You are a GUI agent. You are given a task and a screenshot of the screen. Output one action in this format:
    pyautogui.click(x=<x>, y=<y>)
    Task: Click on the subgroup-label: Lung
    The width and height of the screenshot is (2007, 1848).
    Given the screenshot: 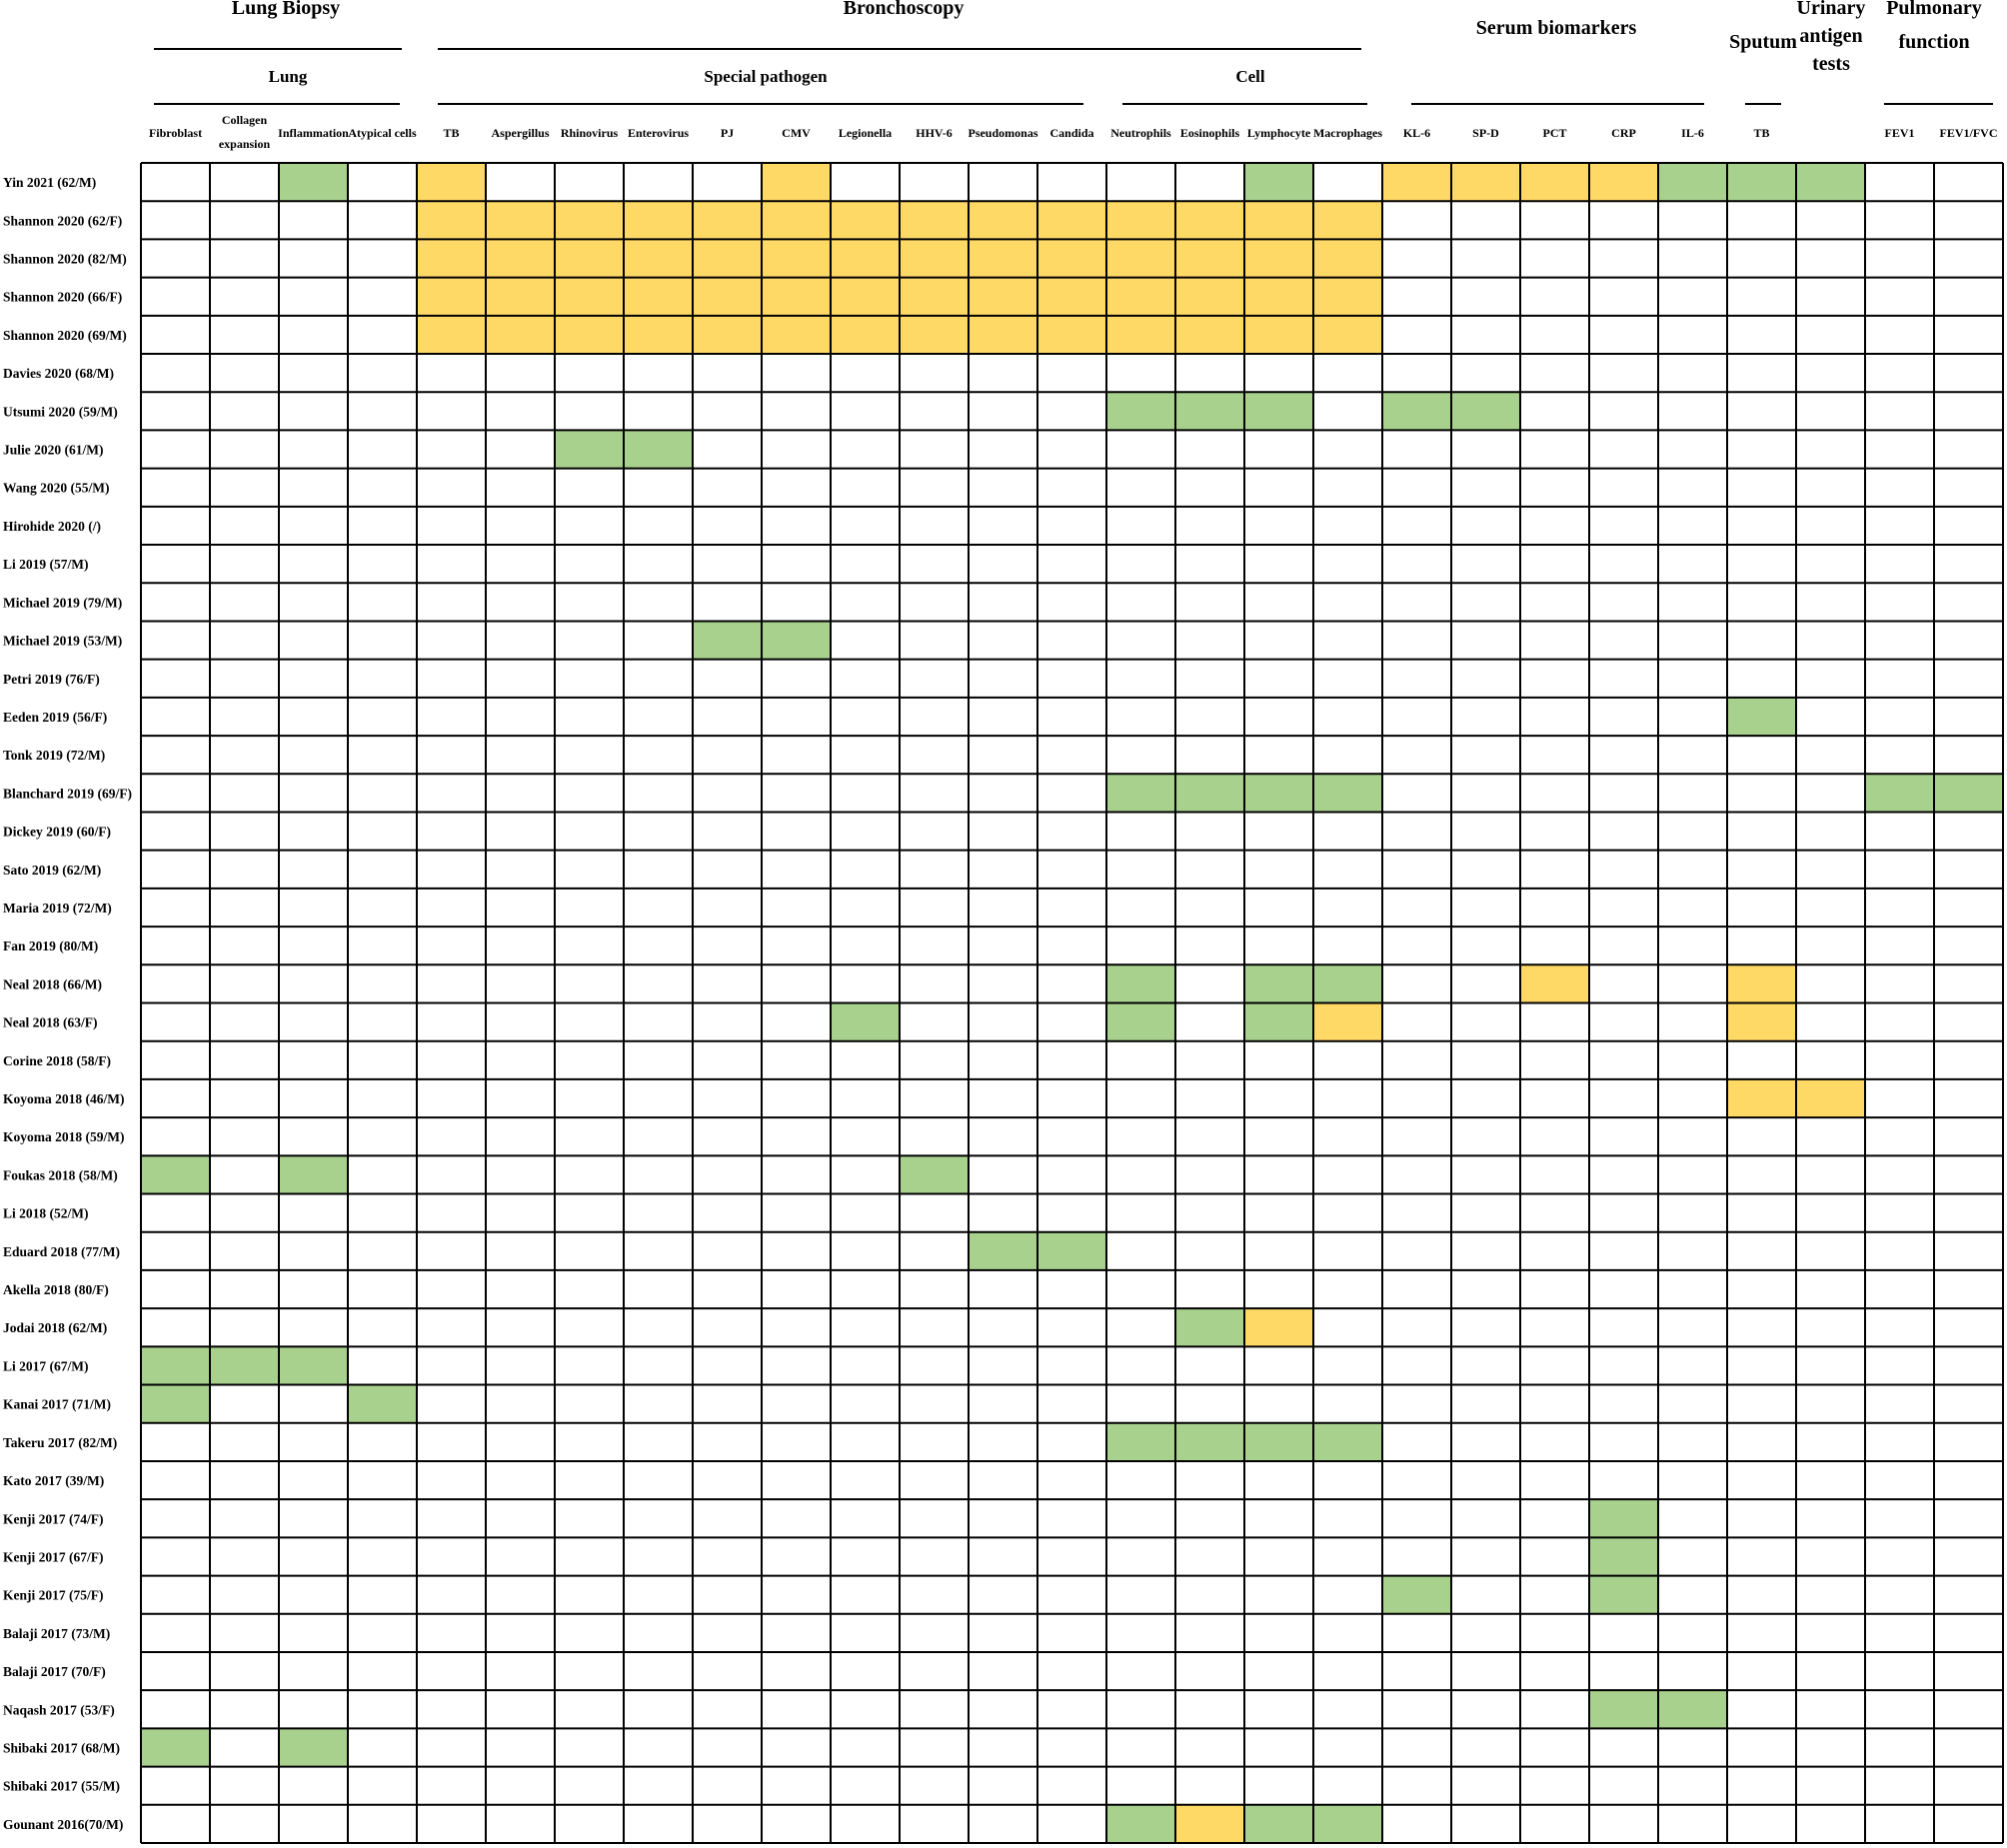 What is the action you would take?
    pyautogui.click(x=288, y=76)
    